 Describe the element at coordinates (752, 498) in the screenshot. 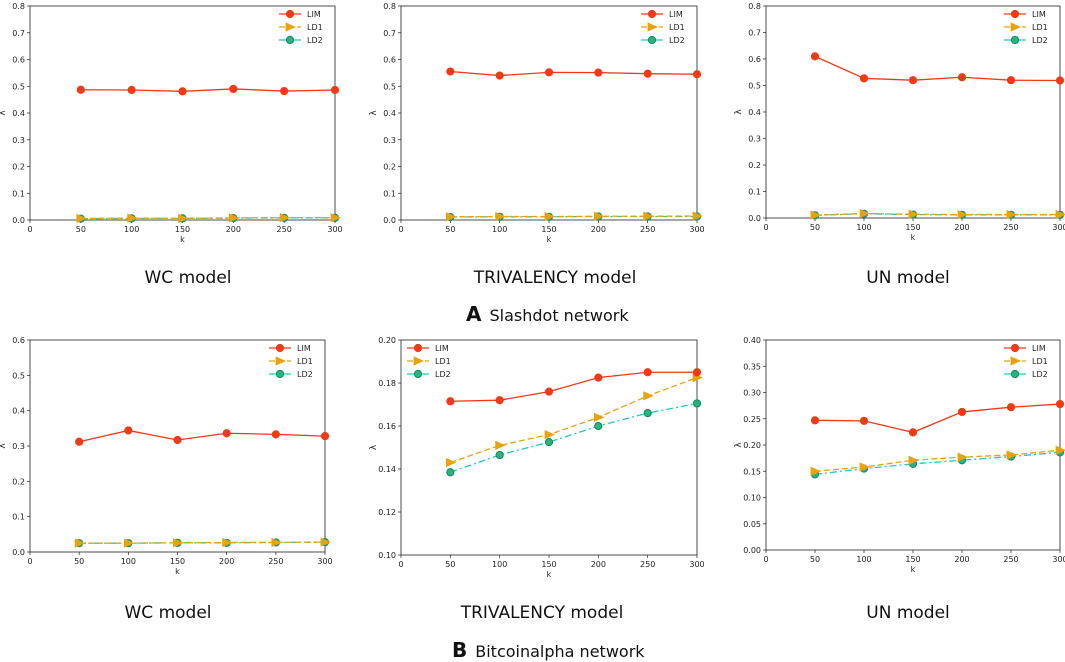

I see `y-tick-label: 0.10` at that location.